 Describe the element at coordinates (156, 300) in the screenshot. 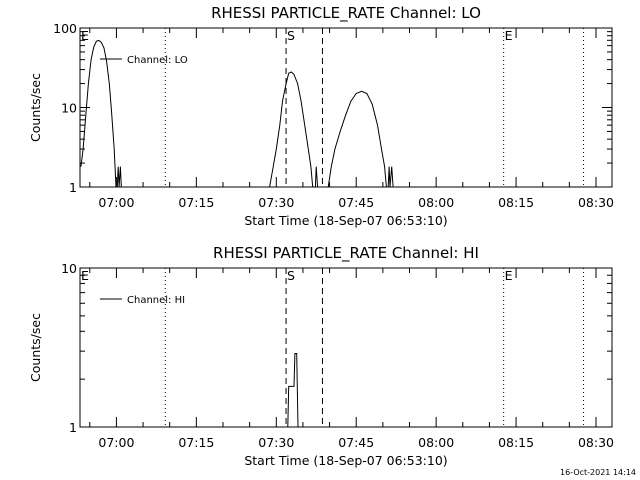

I see `legend-label: Channel: HI` at that location.